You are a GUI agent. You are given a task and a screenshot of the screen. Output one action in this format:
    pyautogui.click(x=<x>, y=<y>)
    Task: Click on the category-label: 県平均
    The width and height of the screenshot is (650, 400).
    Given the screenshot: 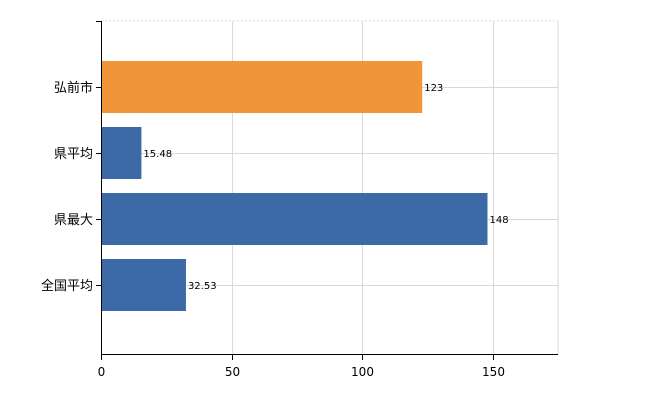 What is the action you would take?
    pyautogui.click(x=73, y=154)
    